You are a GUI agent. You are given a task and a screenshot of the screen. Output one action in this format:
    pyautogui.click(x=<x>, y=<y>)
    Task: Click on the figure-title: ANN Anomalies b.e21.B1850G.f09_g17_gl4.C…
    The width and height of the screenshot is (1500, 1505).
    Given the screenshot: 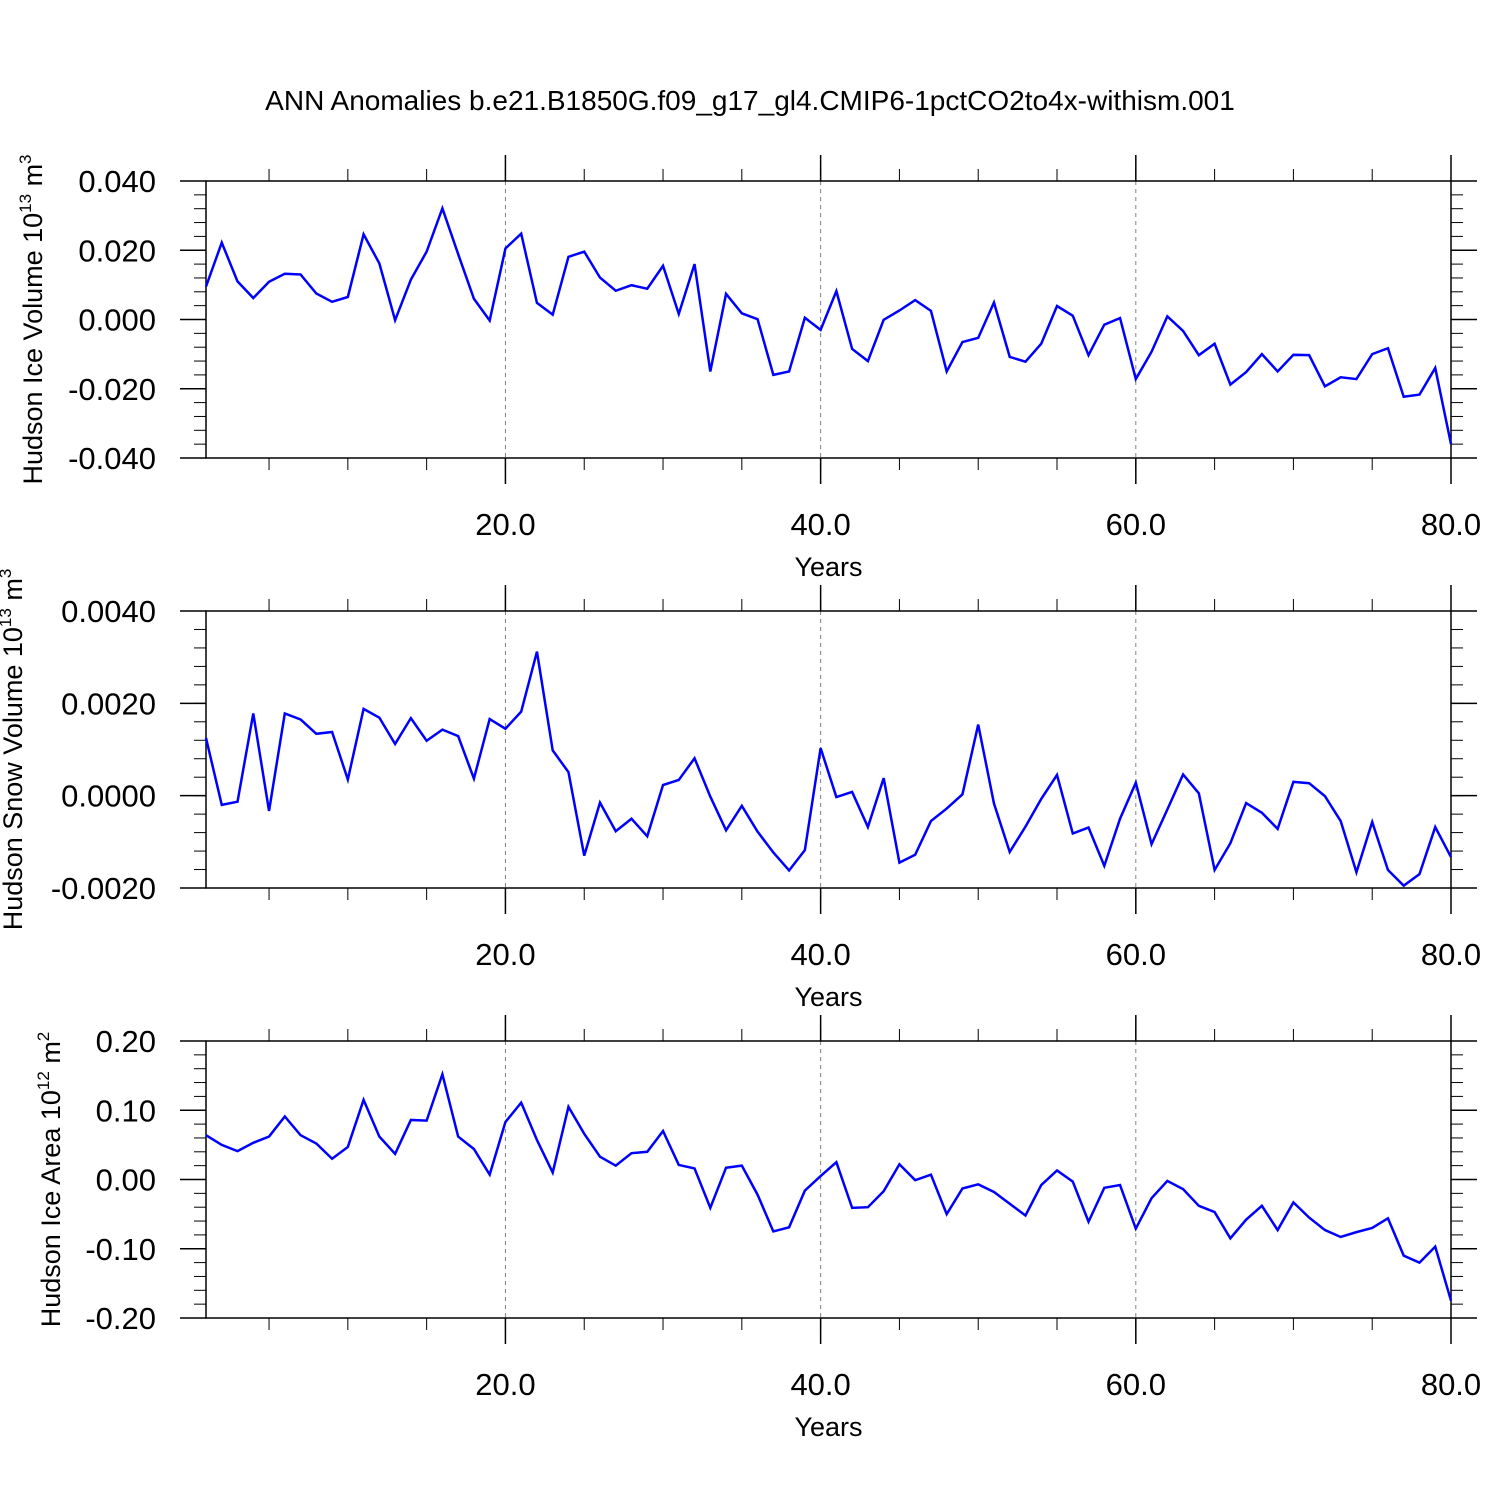 What is the action you would take?
    pyautogui.click(x=750, y=100)
    